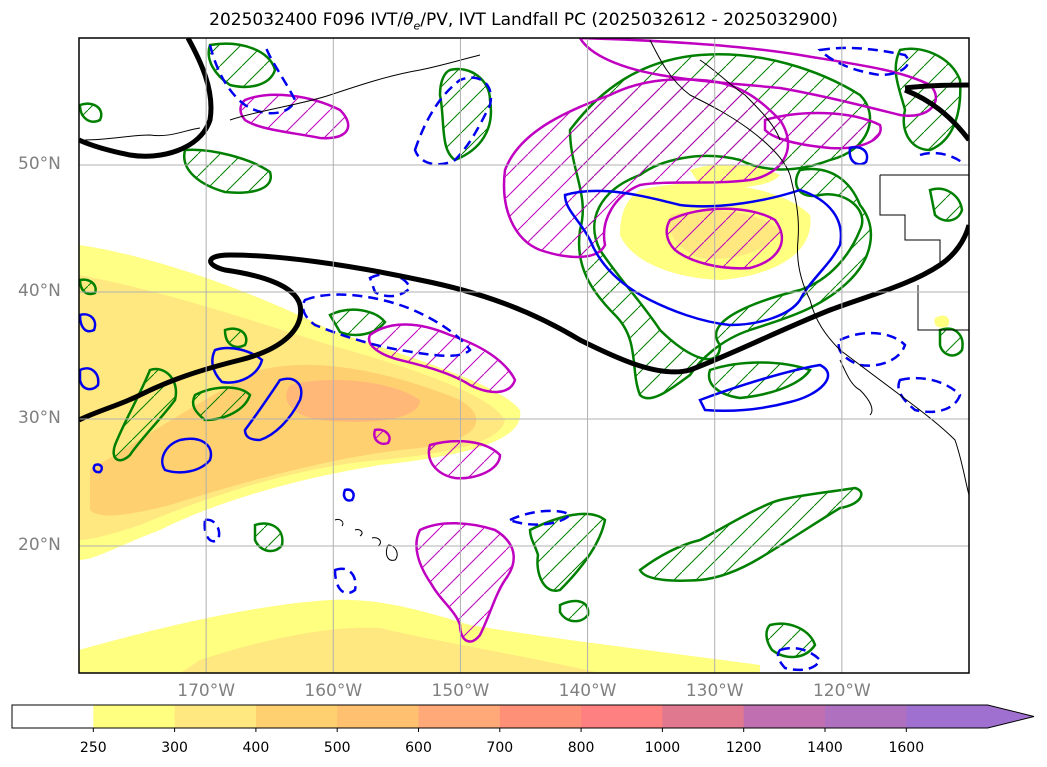 This screenshot has width=1047, height=767. I want to click on colorbar-tick-label: 250, so click(93, 748).